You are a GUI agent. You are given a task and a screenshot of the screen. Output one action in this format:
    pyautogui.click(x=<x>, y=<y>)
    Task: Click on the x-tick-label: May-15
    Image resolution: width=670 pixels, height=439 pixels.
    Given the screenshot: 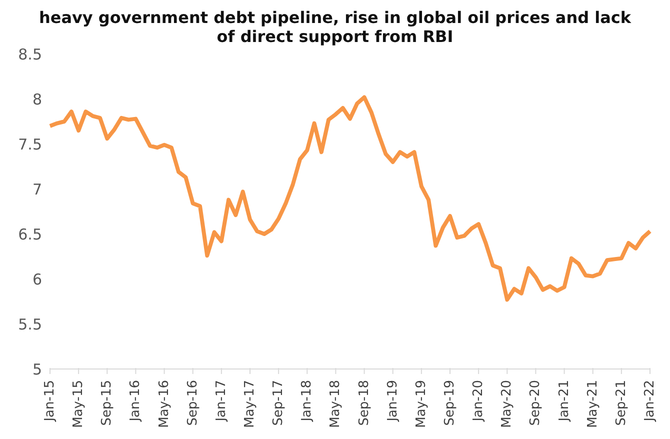 What is the action you would take?
    pyautogui.click(x=78, y=404)
    